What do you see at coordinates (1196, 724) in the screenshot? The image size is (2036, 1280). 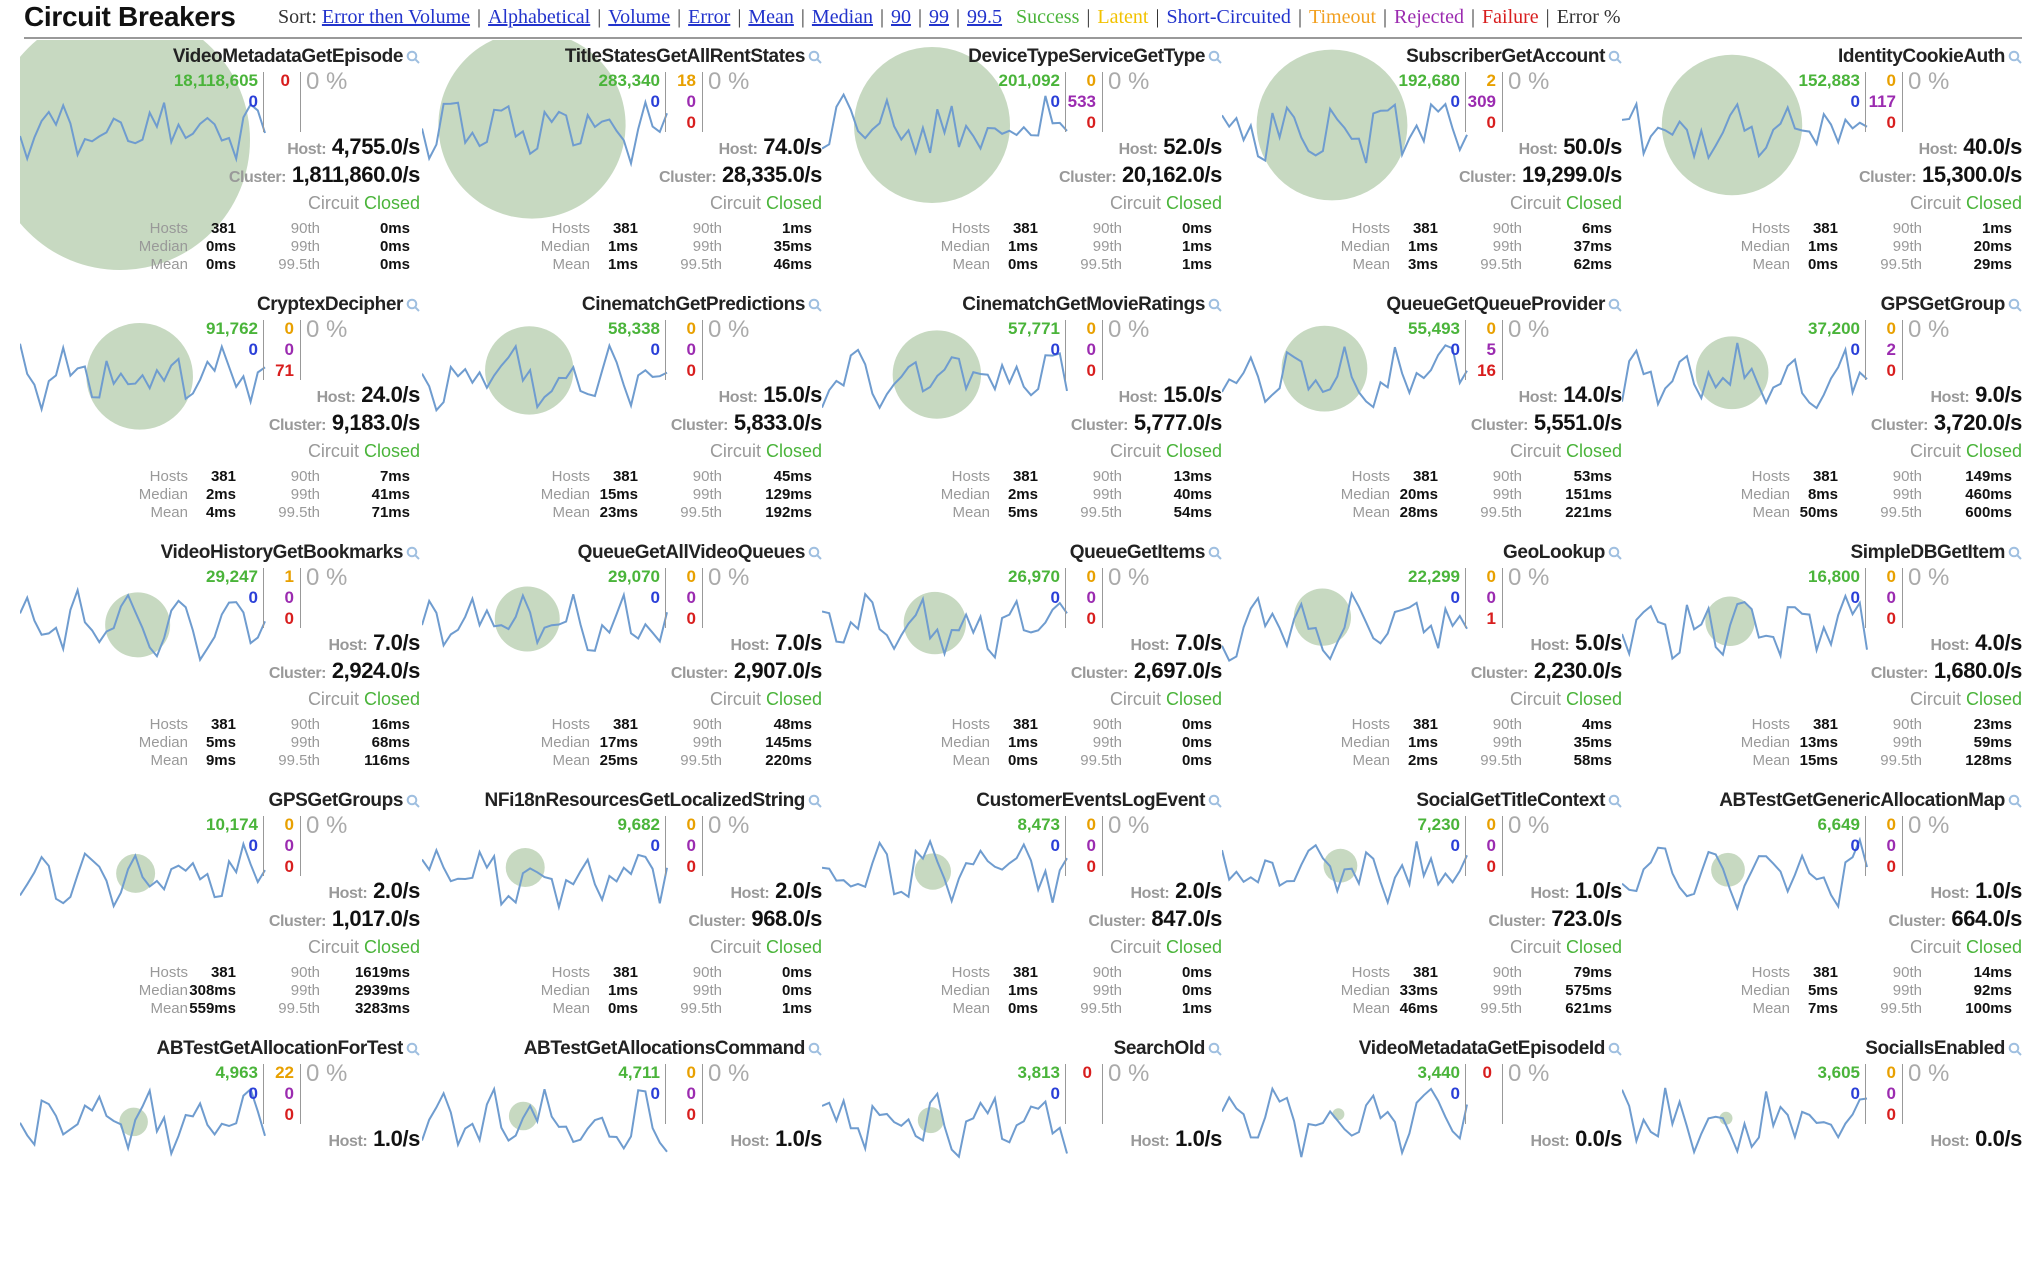 I see `p90-value: 0ms` at bounding box center [1196, 724].